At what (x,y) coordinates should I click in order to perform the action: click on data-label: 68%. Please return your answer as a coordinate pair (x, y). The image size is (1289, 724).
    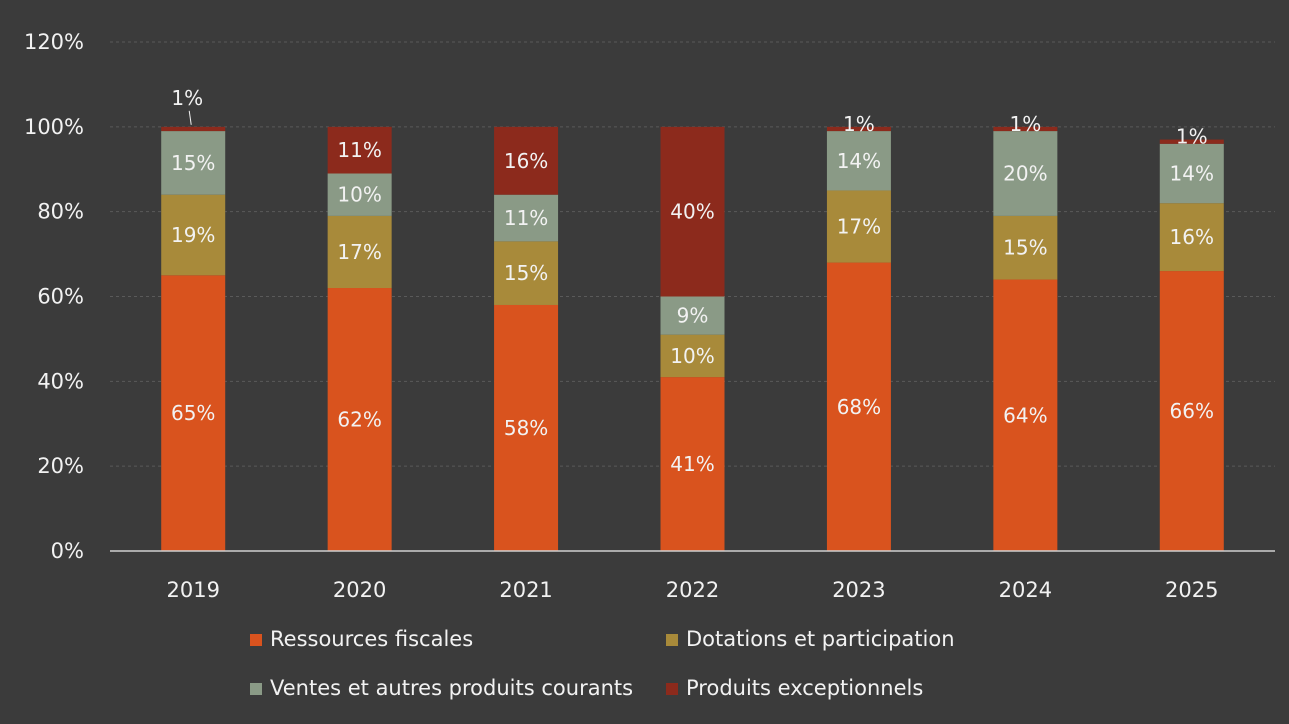
    Looking at the image, I should click on (859, 407).